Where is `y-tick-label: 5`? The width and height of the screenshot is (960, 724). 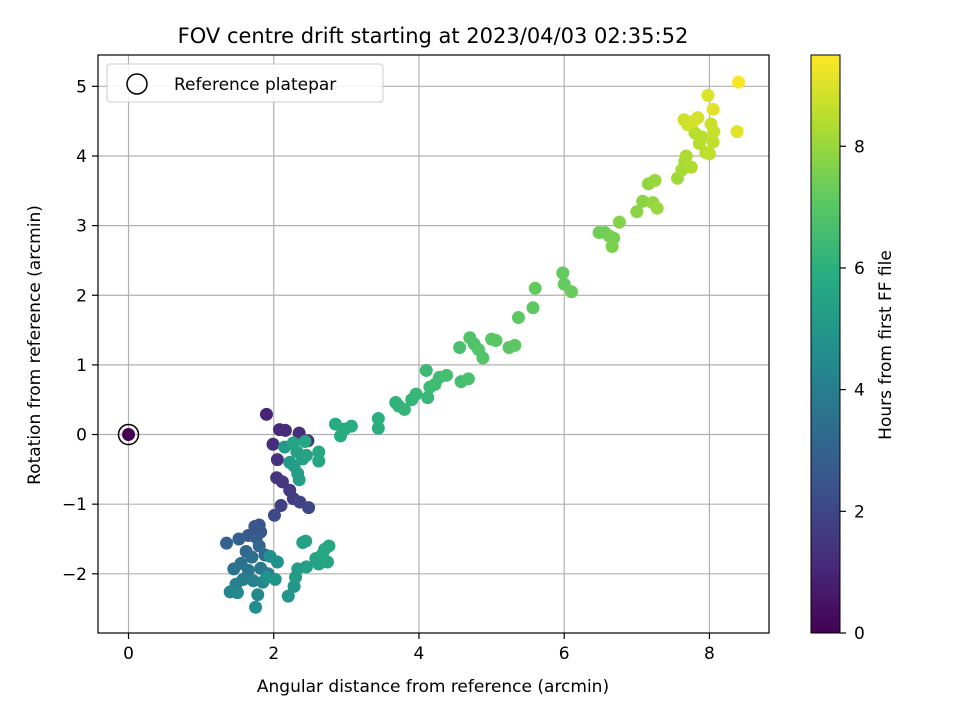 y-tick-label: 5 is located at coordinates (81, 87).